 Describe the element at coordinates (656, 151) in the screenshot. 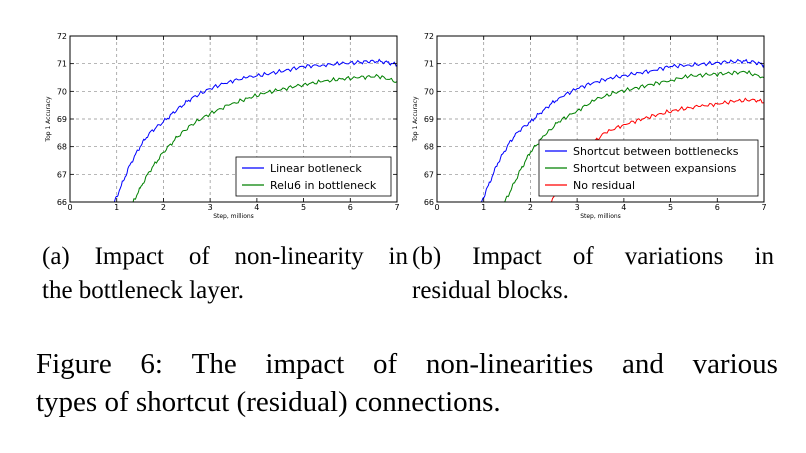

I see `legend-label: Shortcut between bottlenecks` at that location.